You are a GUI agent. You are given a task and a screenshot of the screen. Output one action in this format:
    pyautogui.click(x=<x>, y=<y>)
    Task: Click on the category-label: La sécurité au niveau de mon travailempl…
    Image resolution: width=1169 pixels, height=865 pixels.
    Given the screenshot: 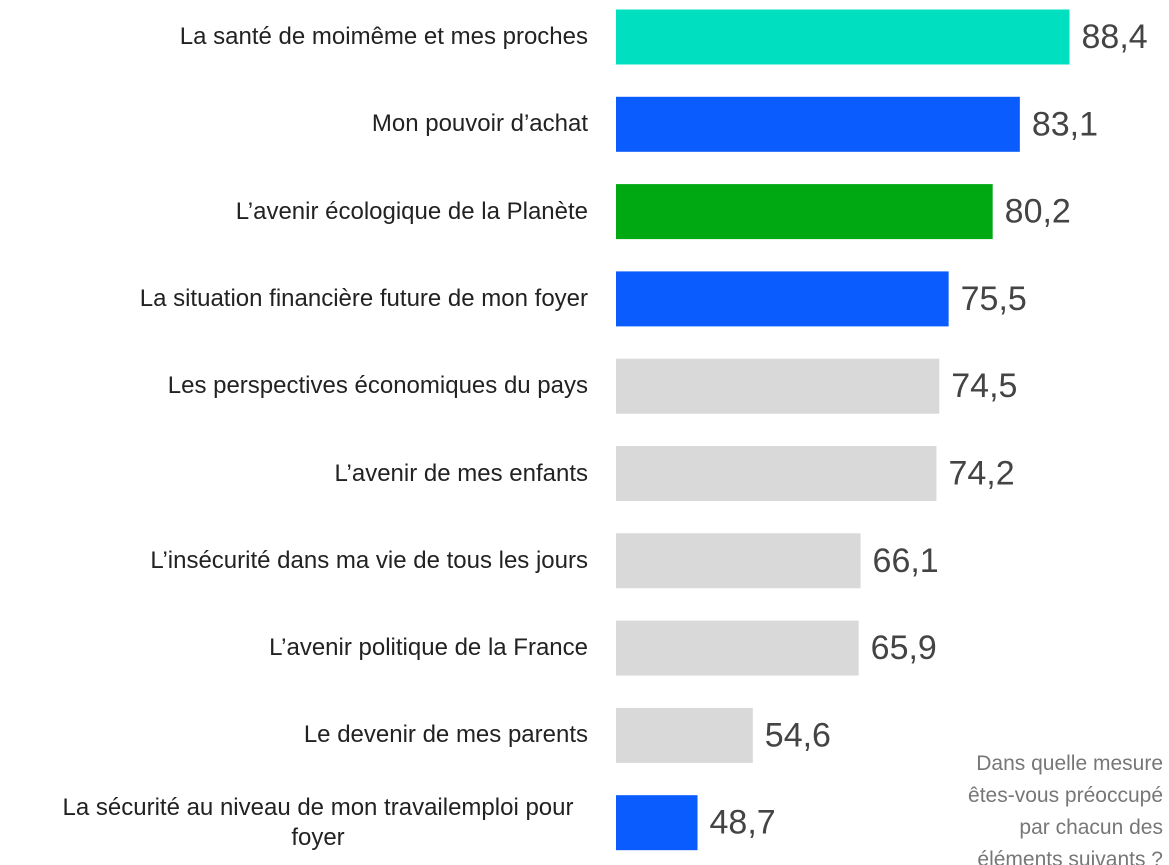 What is the action you would take?
    pyautogui.click(x=294, y=823)
    